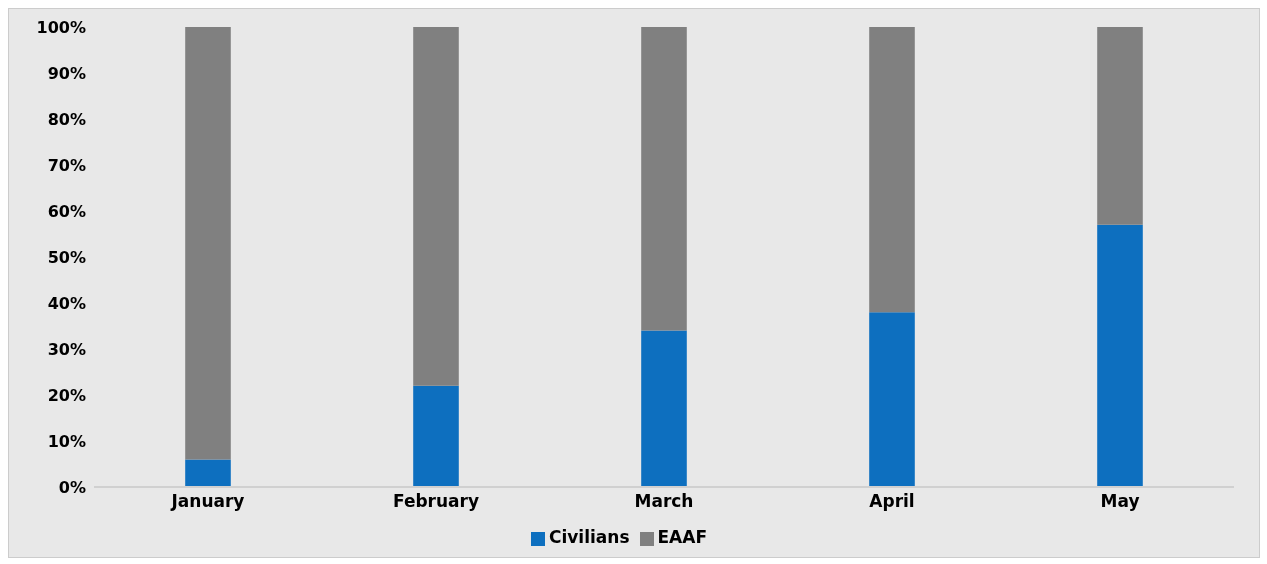 This screenshot has height=564, width=1267. Describe the element at coordinates (66, 165) in the screenshot. I see `y-tick-label: 70%` at that location.